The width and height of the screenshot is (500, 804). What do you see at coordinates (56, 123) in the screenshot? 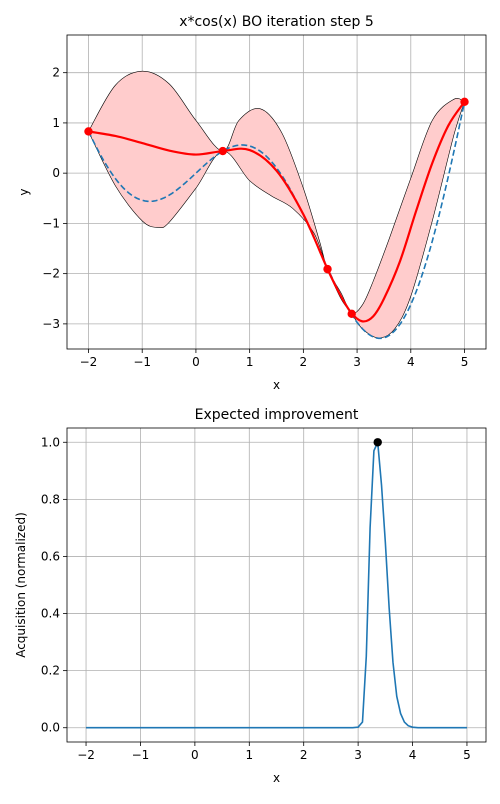
I see `y-tick-label: 1` at bounding box center [56, 123].